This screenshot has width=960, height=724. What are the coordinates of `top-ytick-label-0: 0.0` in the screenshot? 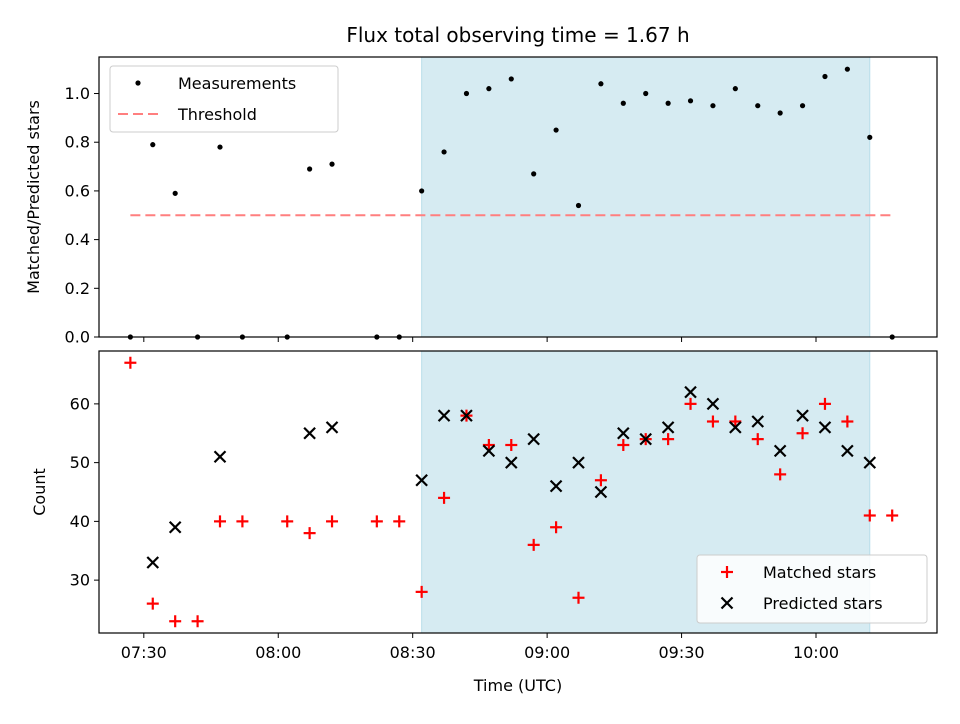 It's located at (77, 337).